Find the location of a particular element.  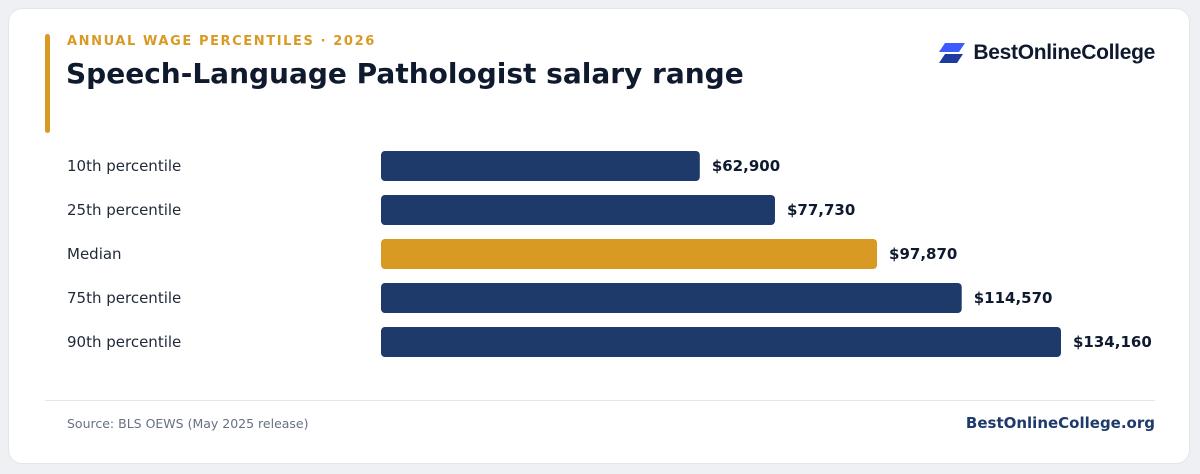

logo-text: BestOnlineCollege is located at coordinates (1064, 52).